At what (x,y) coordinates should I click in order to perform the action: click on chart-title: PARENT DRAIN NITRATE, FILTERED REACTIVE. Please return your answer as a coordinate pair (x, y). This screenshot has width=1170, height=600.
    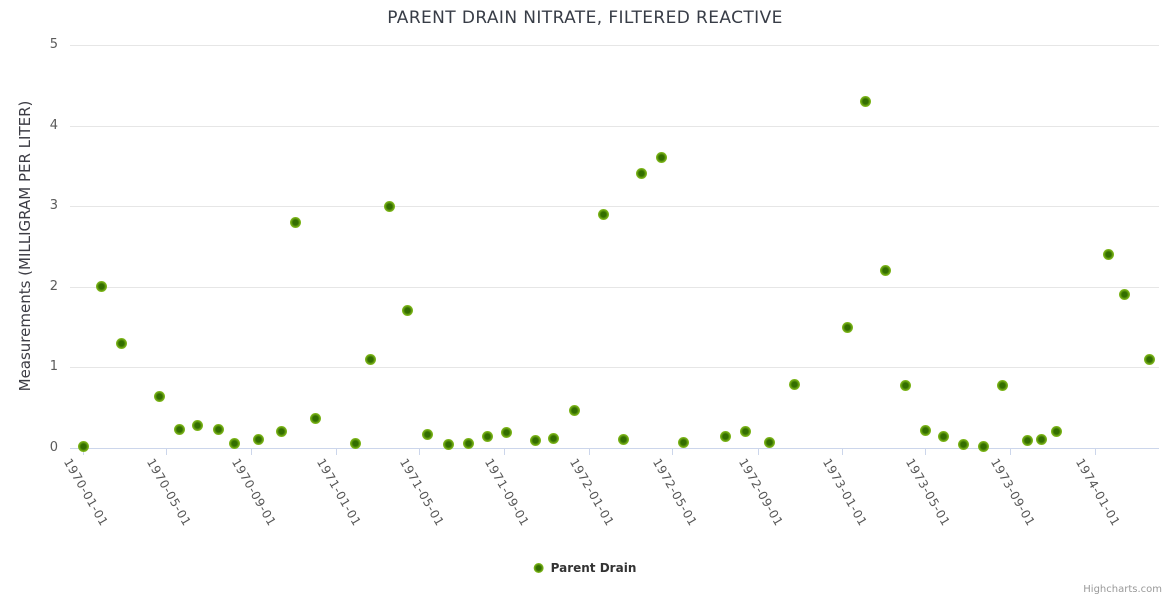
    Looking at the image, I should click on (585, 18).